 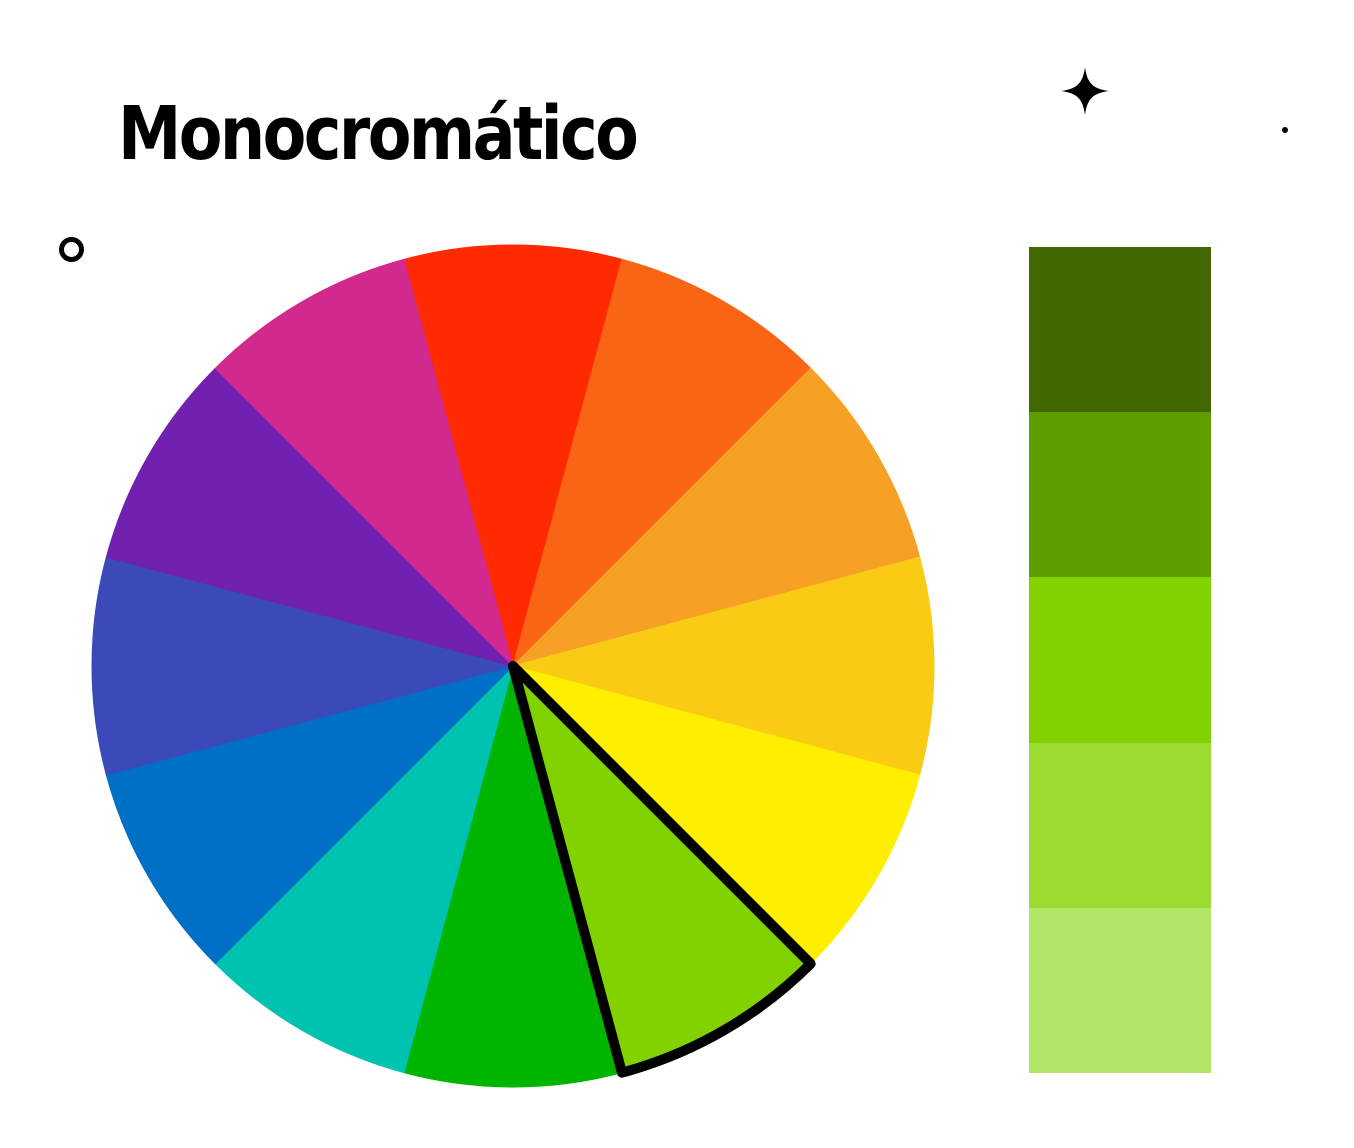 What do you see at coordinates (71, 249) in the screenshot?
I see `ring-icon` at bounding box center [71, 249].